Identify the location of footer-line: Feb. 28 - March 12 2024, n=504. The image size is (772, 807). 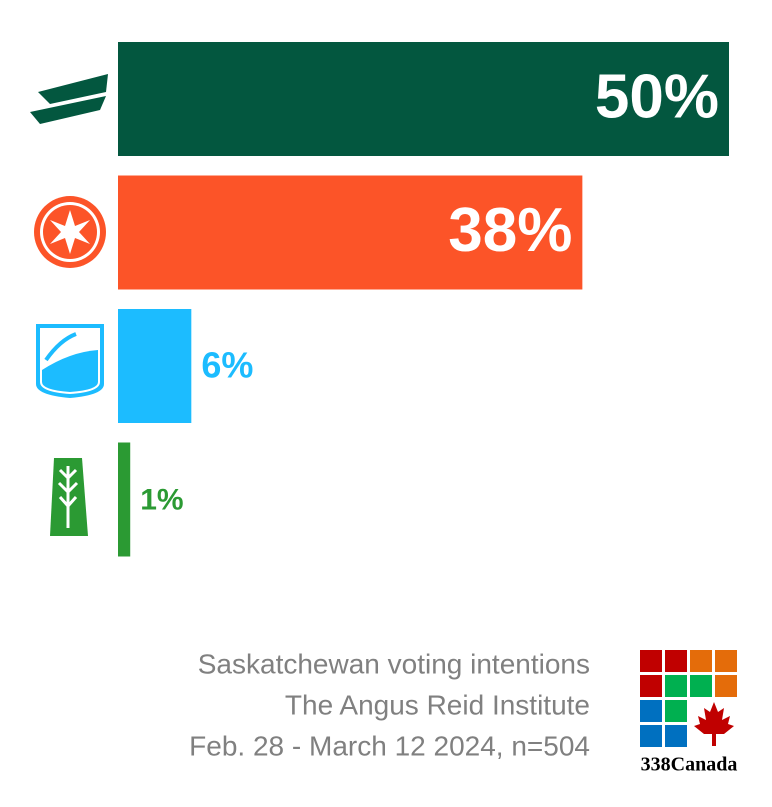
(389, 745).